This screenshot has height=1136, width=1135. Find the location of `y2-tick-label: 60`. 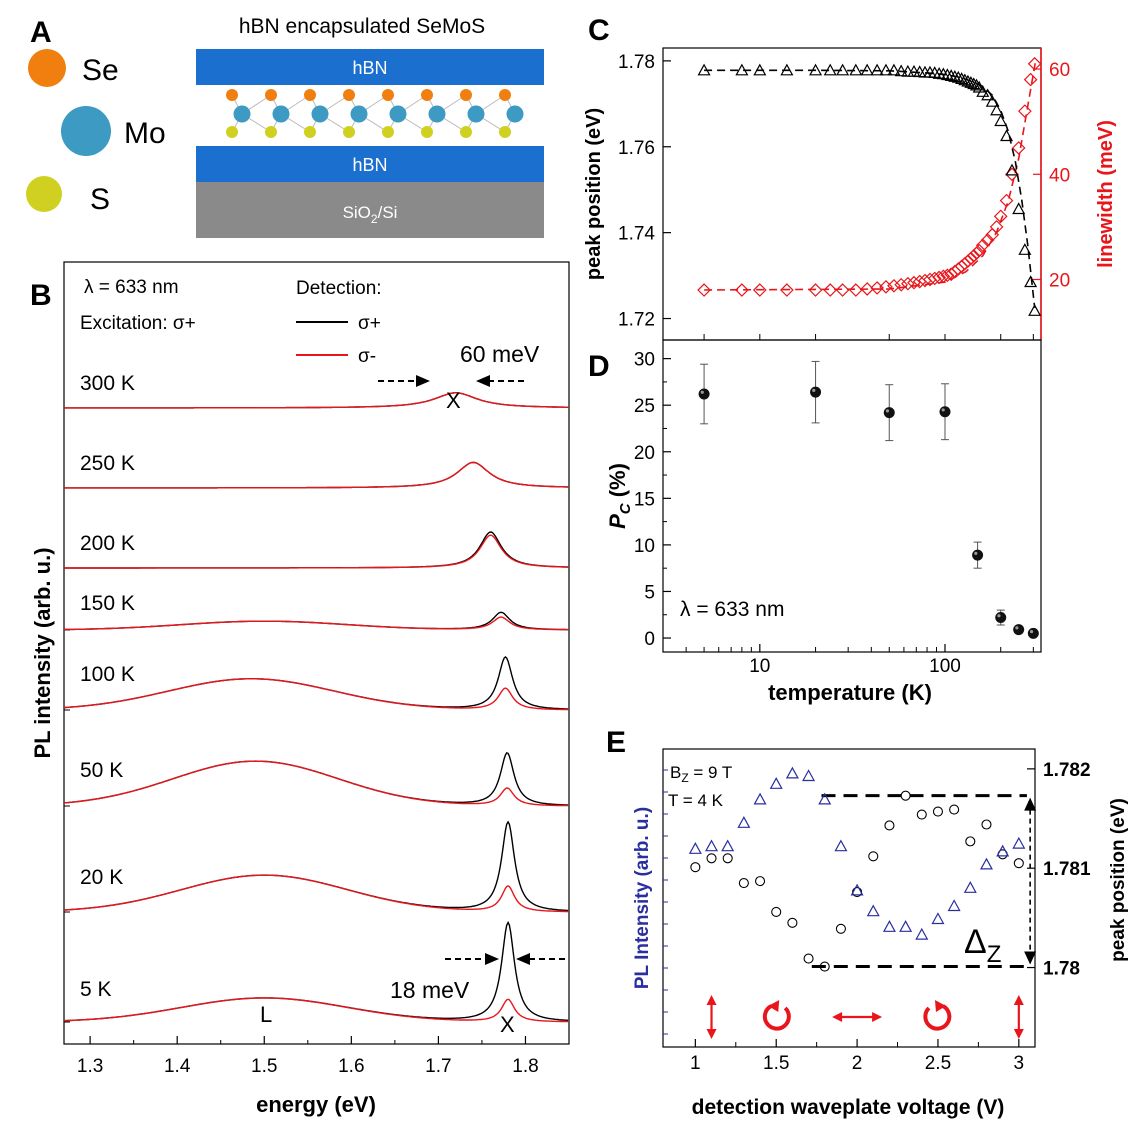

y2-tick-label: 60 is located at coordinates (1059, 70).